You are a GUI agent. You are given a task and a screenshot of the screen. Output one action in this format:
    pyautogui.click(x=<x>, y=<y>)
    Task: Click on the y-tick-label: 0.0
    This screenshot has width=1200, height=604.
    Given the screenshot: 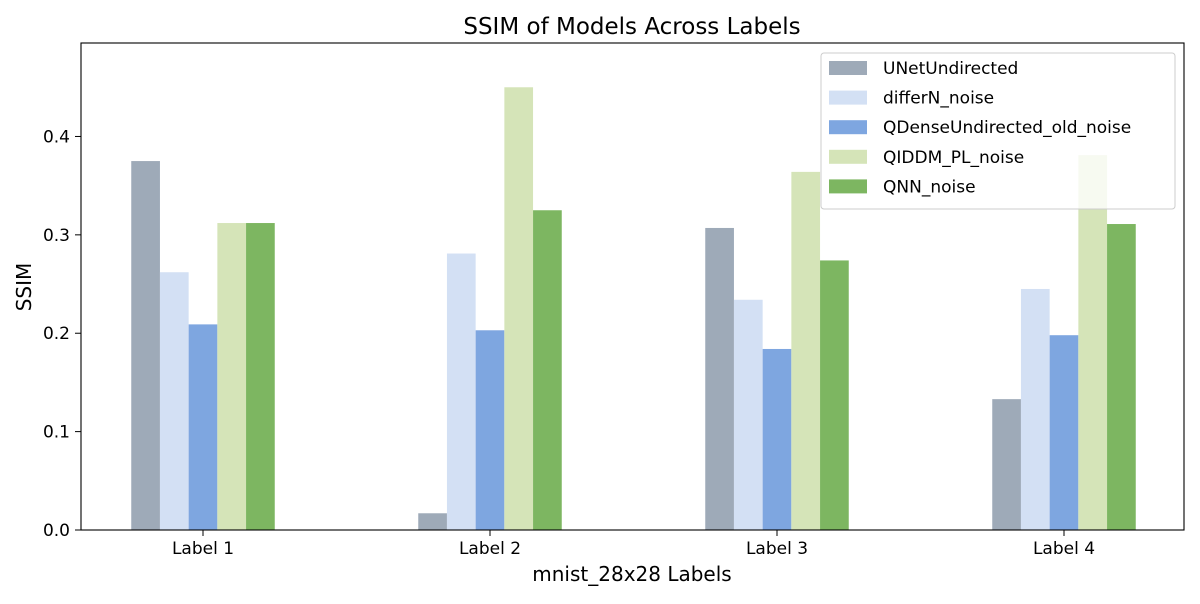 What is the action you would take?
    pyautogui.click(x=56, y=531)
    